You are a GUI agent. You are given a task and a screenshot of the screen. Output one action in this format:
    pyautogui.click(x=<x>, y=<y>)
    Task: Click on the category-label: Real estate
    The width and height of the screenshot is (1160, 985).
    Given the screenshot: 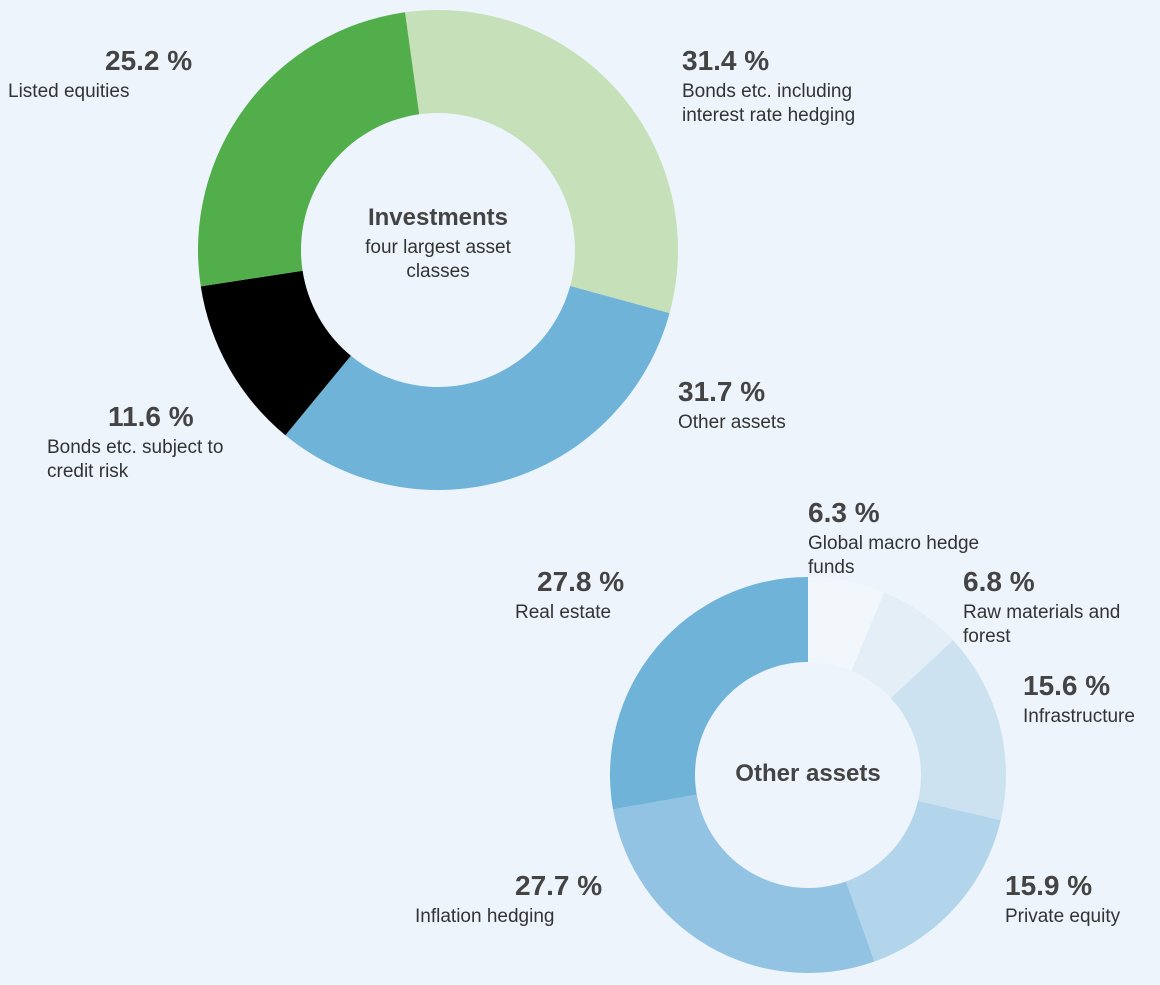 What is the action you would take?
    pyautogui.click(x=563, y=612)
    